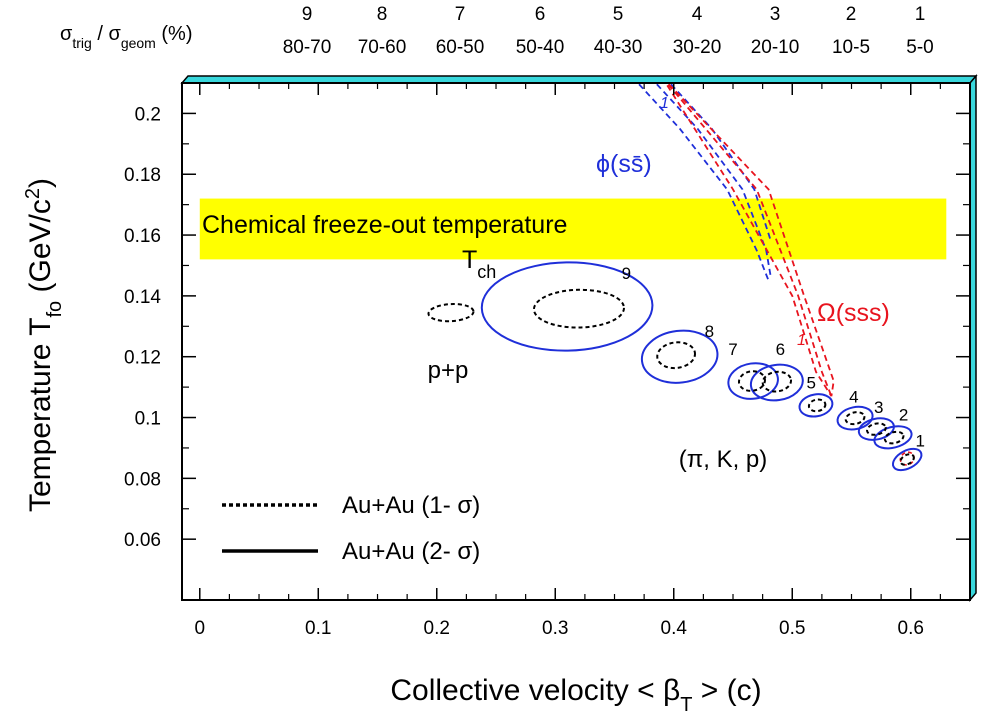 The height and width of the screenshot is (715, 995). What do you see at coordinates (664, 103) in the screenshot?
I see `phi-number: 1` at bounding box center [664, 103].